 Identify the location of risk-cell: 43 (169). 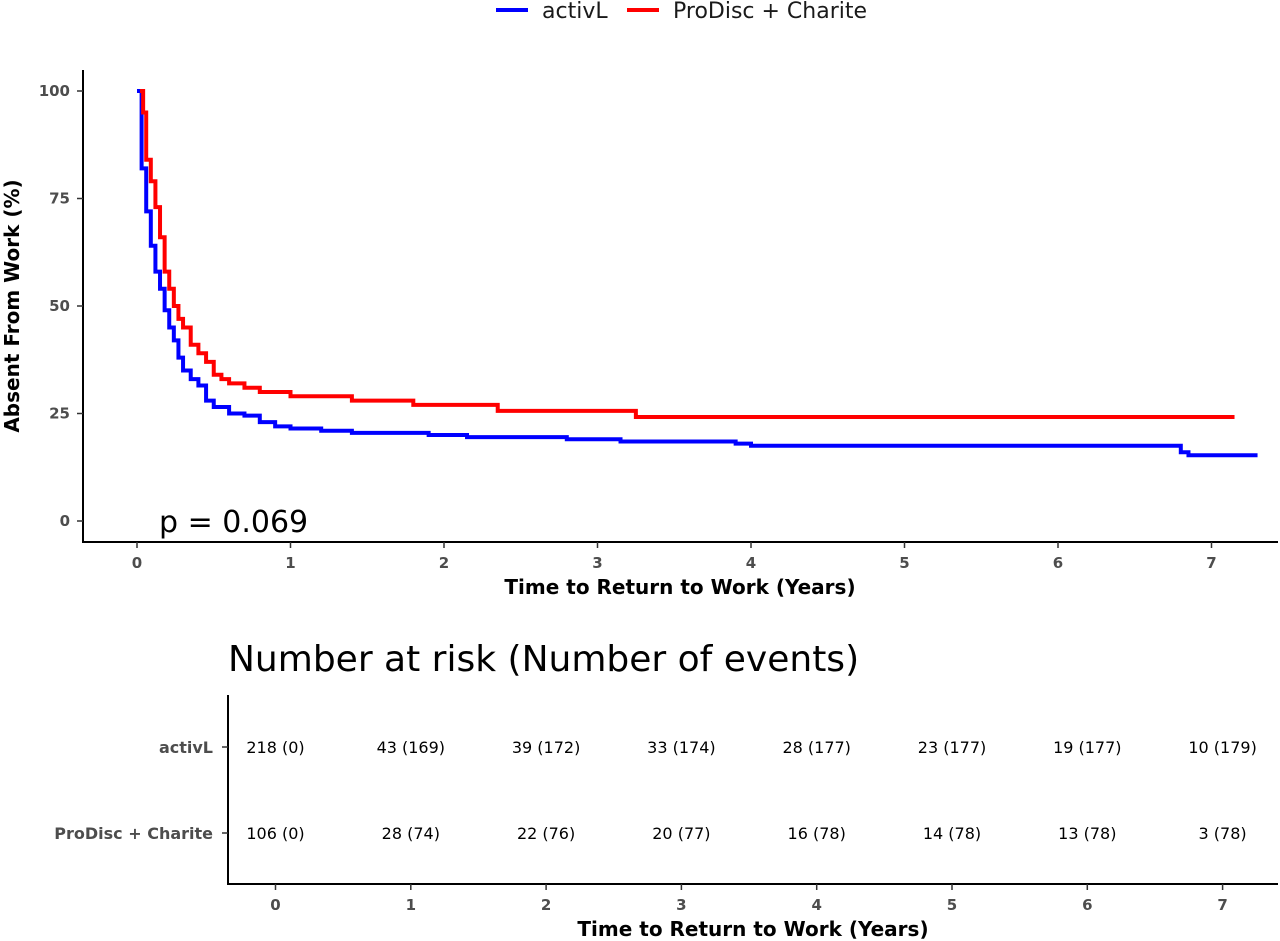
(411, 747).